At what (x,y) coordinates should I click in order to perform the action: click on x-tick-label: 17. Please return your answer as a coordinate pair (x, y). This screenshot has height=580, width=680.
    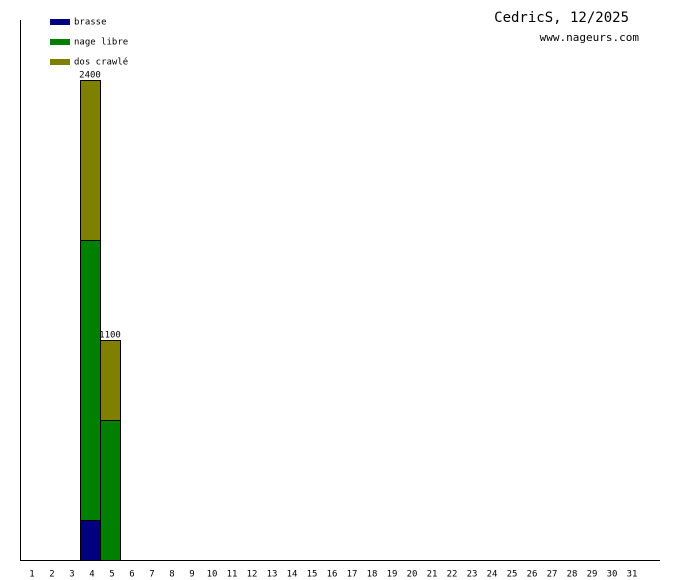
    Looking at the image, I should click on (352, 575).